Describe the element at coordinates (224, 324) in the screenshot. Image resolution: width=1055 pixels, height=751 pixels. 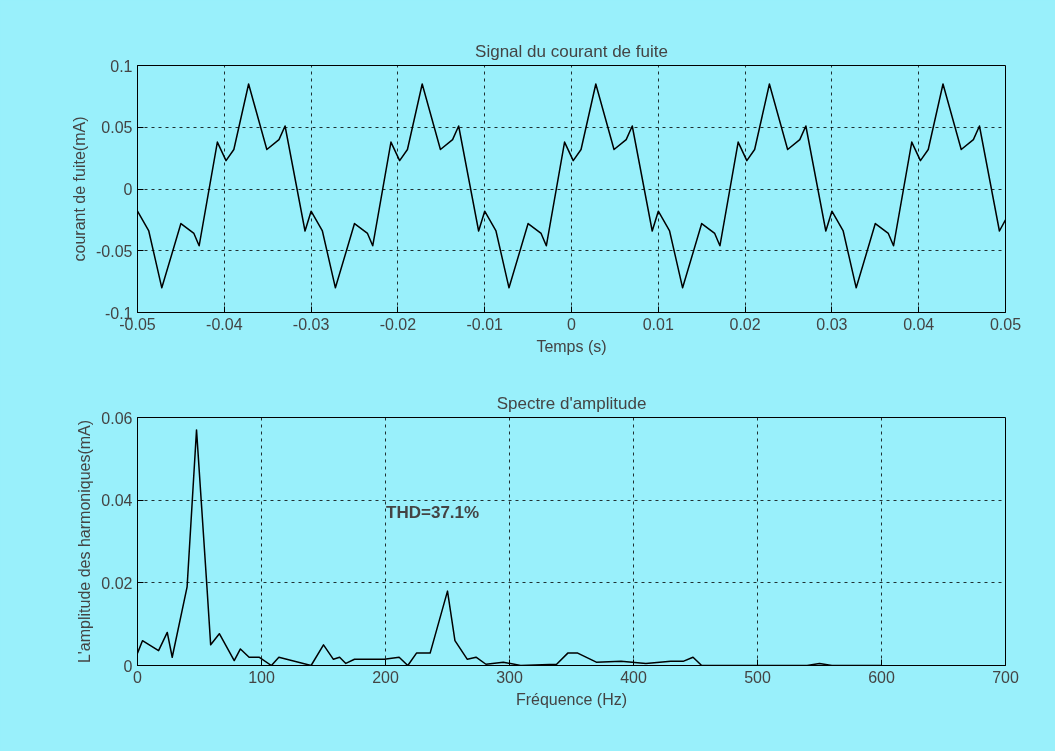
I see `x-tick-label: -0.04` at that location.